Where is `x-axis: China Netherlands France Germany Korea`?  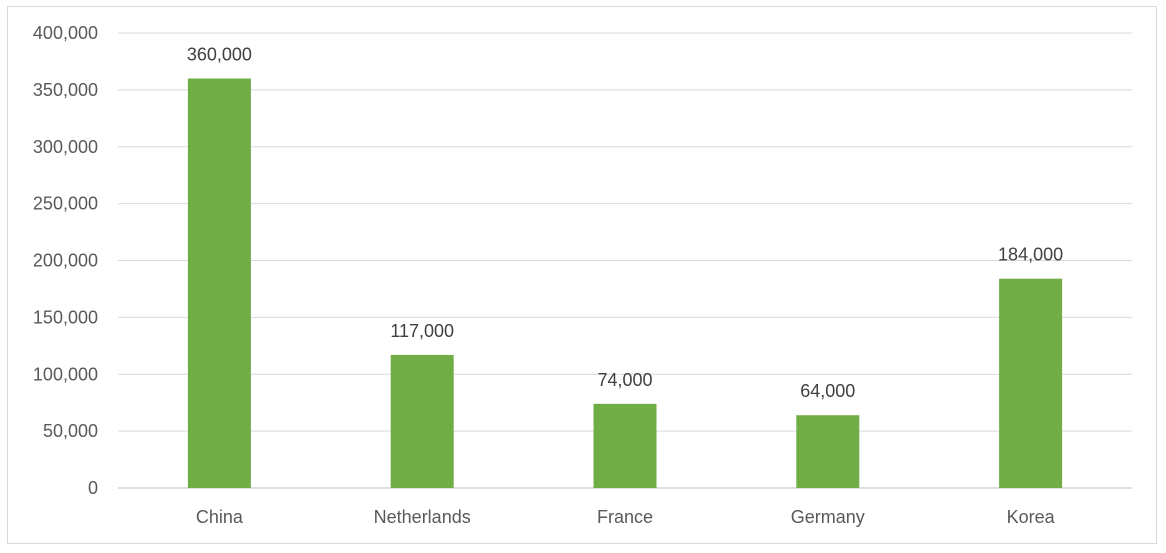
x-axis: China Netherlands France Germany Korea is located at coordinates (626, 517).